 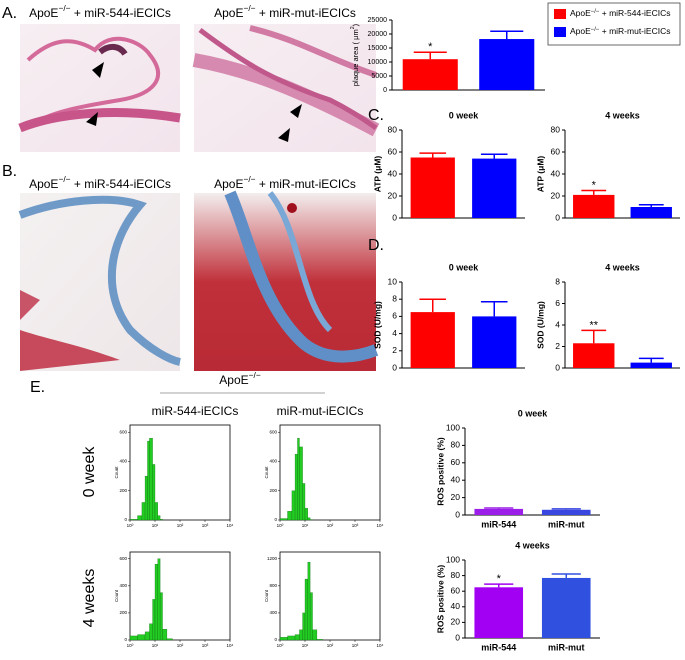 I want to click on legend-label: ApoE−/− + miR-544-iECICs, so click(x=620, y=13).